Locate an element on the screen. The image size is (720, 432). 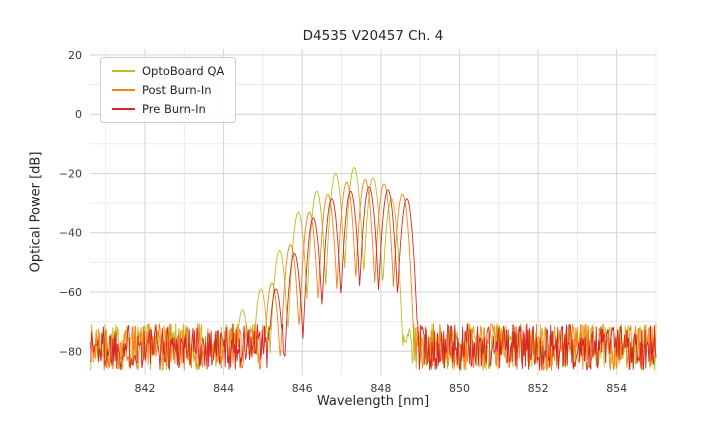
legend: OptoBoard QA Post Burn-In Pre Burn-In is located at coordinates (168, 90).